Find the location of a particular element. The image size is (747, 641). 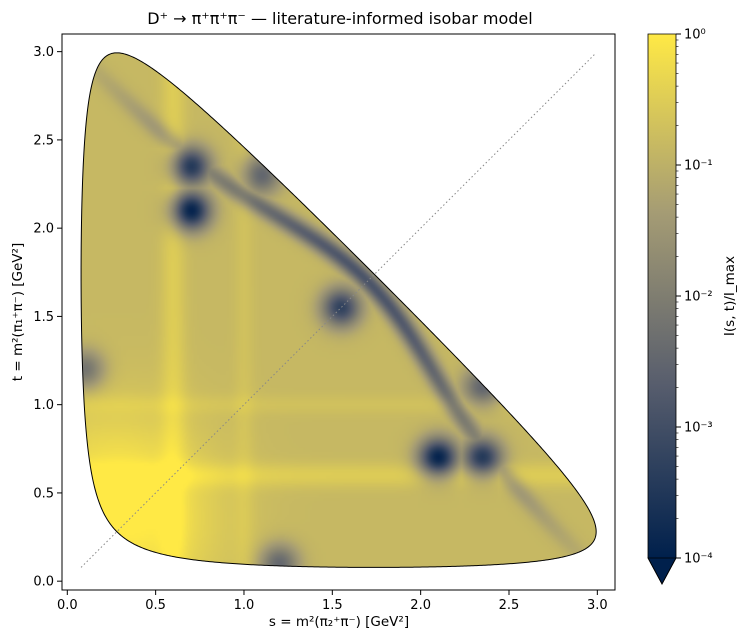

x-axis: 0.0 0.5 1.0 1.5 2.0 2.5 3.0 is located at coordinates (332, 601).